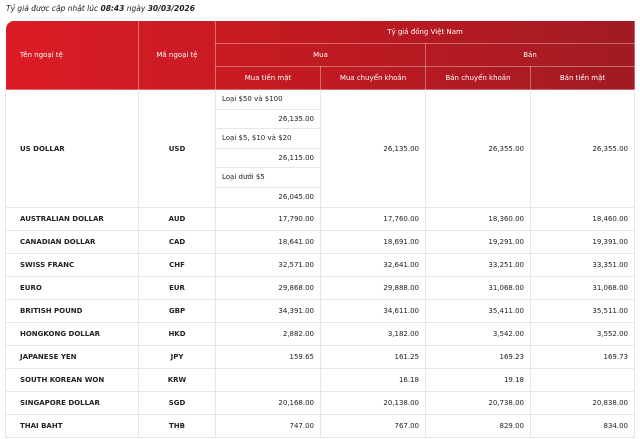 The height and width of the screenshot is (439, 640). Describe the element at coordinates (268, 158) in the screenshot. I see `denomination-rate: 26,115.00` at that location.